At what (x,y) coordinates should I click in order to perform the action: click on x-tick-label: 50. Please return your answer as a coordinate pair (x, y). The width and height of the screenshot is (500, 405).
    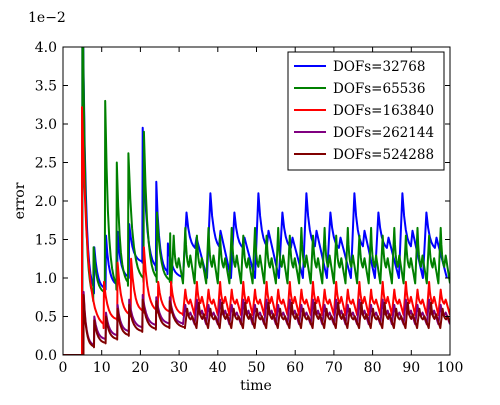
    Looking at the image, I should click on (257, 368).